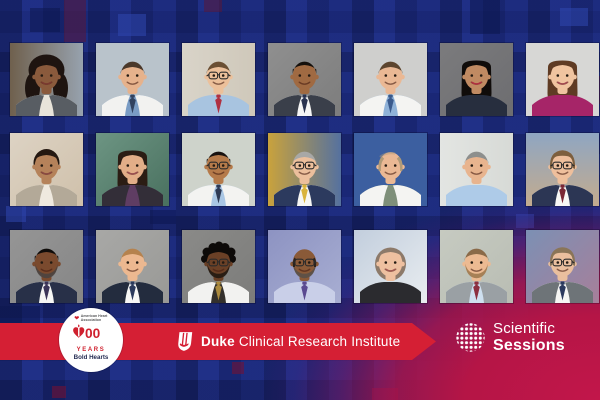  I want to click on headshot-r1-c5, so click(390, 79).